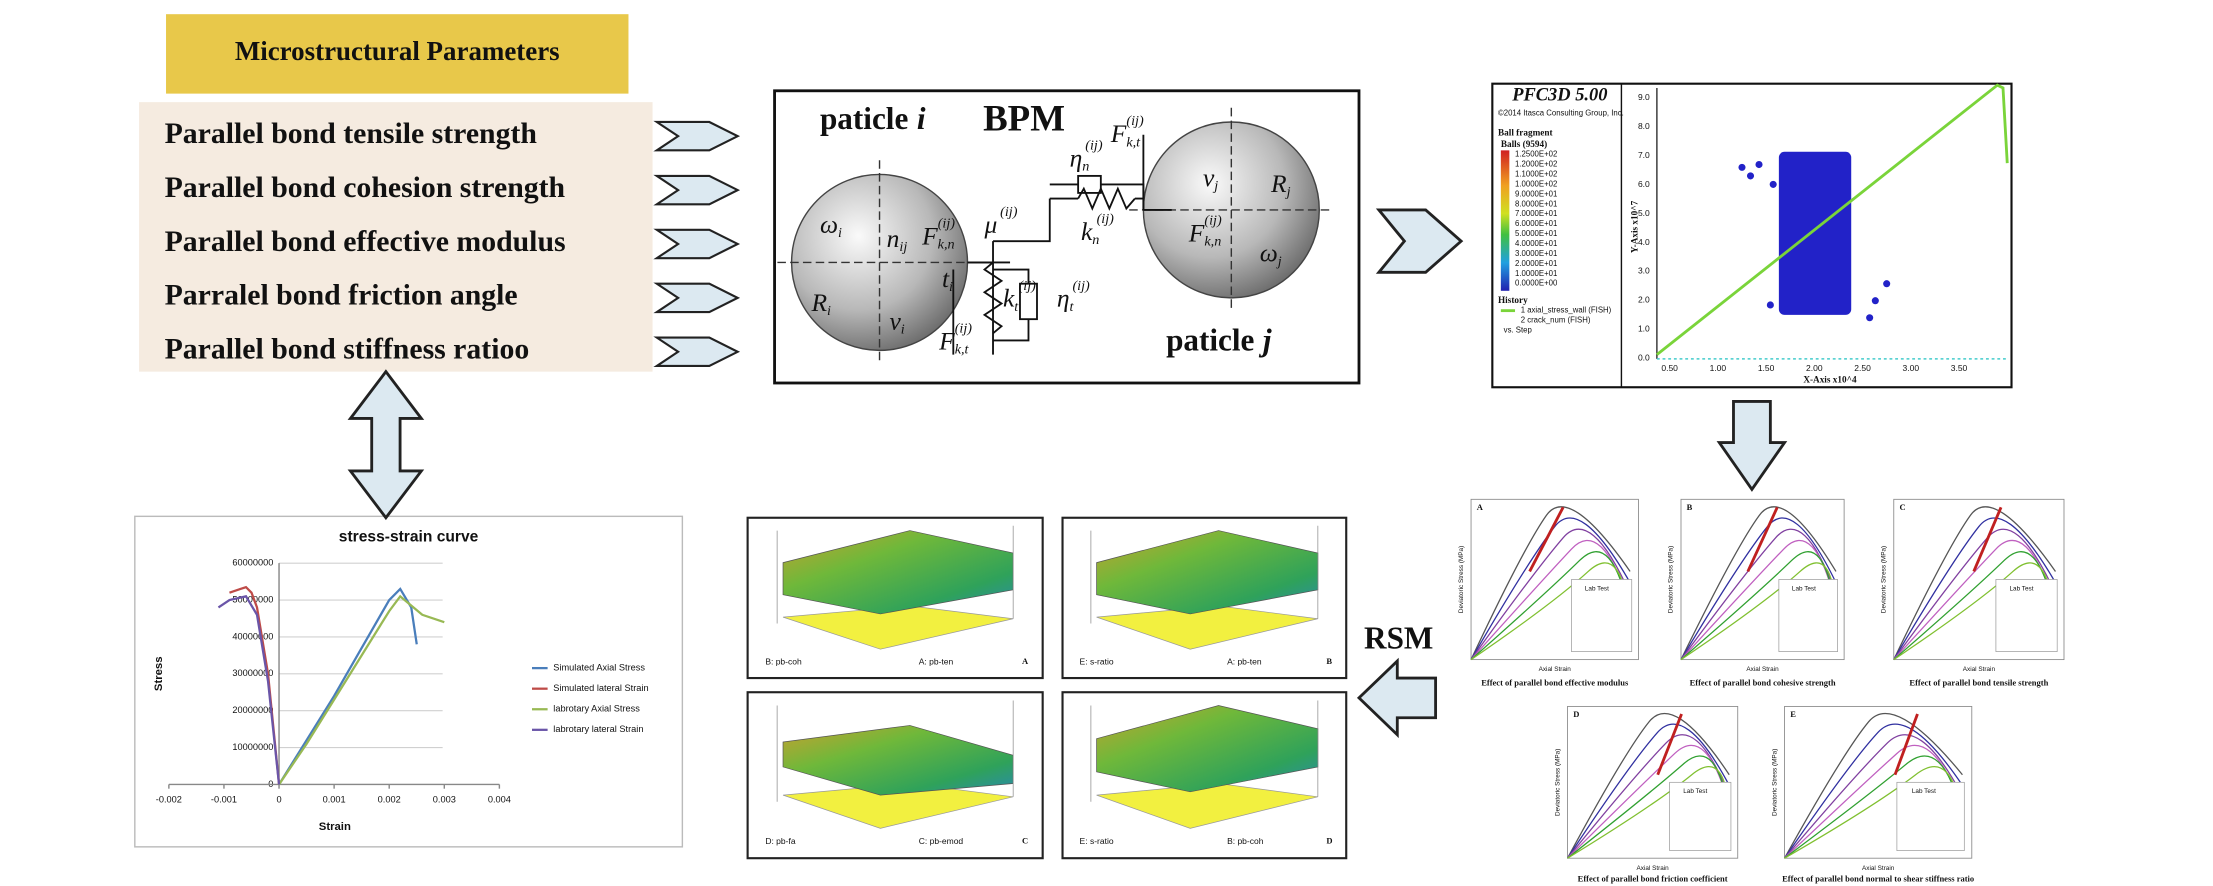 Image resolution: width=2213 pixels, height=886 pixels. I want to click on rsm-y-factor: E: s-ratio, so click(1097, 841).